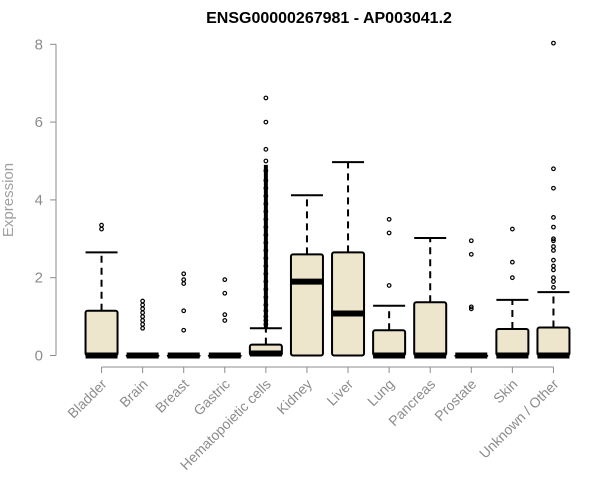  Describe the element at coordinates (39, 278) in the screenshot. I see `y-tick-label: 2` at that location.